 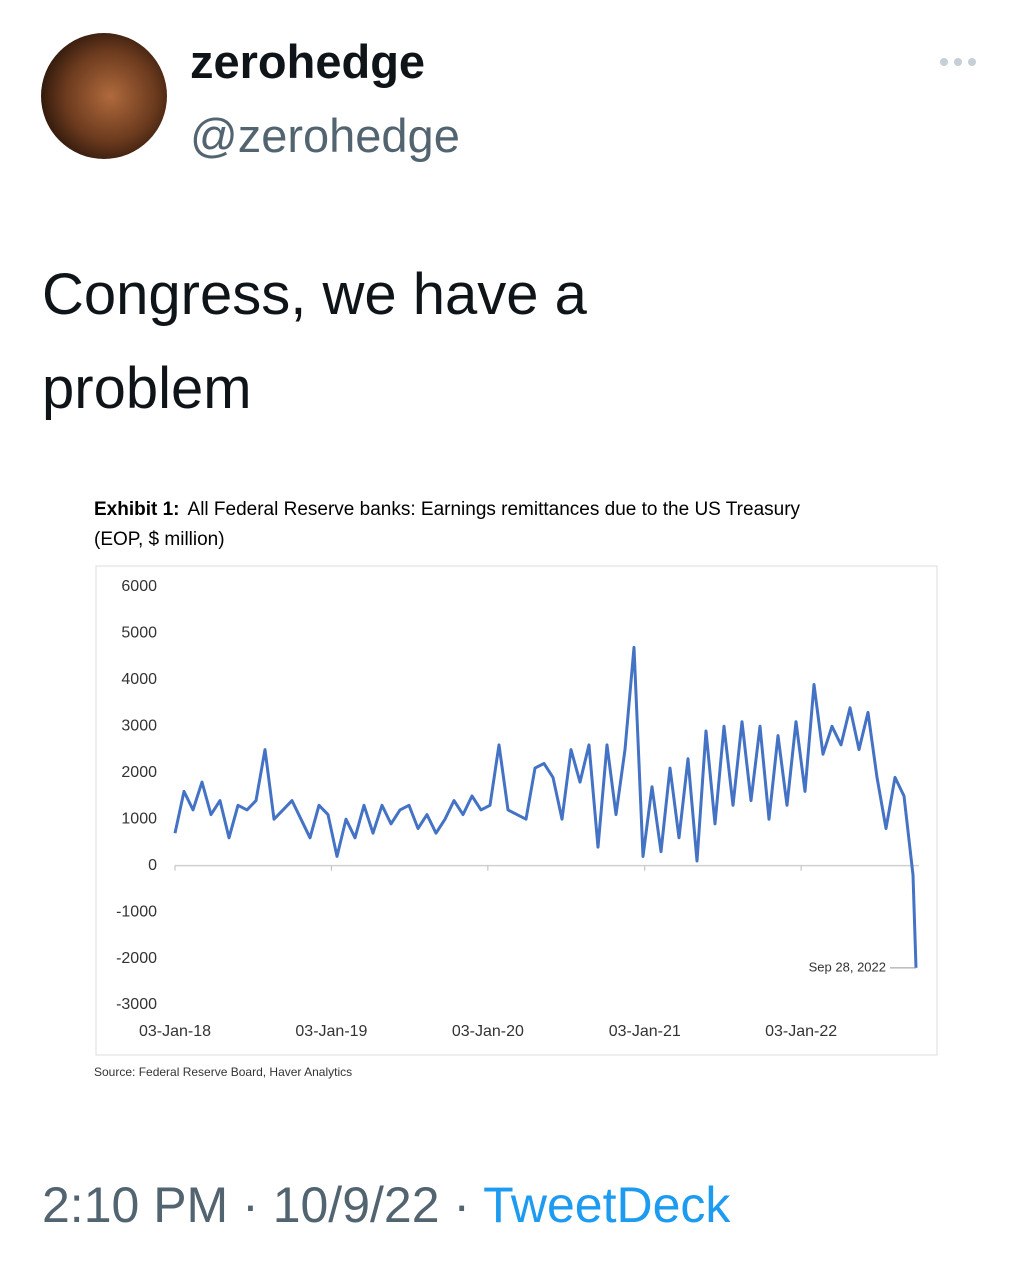 I want to click on handle: @zerohedge, so click(x=325, y=135).